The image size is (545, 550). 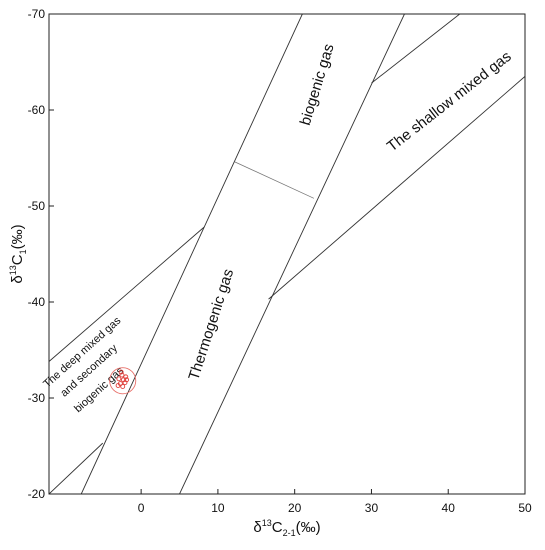 What do you see at coordinates (274, 180) in the screenshot?
I see `boundary-biogenic-base` at bounding box center [274, 180].